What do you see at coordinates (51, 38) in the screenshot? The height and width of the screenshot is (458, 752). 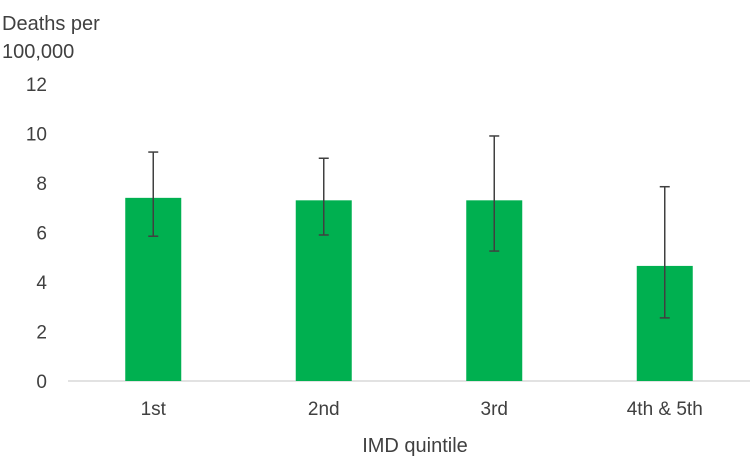 I see `y-axis-label: Deaths per 100,000` at bounding box center [51, 38].